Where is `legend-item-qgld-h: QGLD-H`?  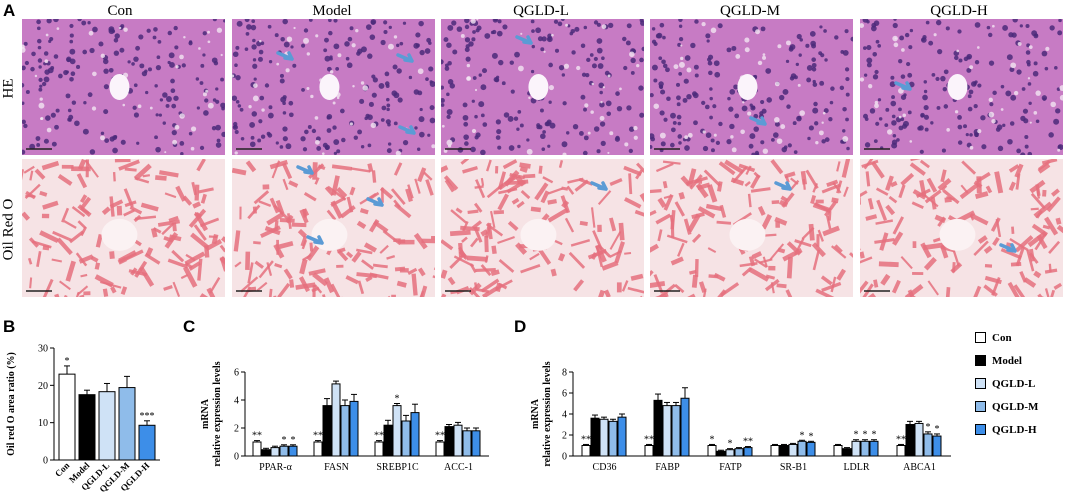
legend-item-qgld-h: QGLD-H is located at coordinates (1006, 429).